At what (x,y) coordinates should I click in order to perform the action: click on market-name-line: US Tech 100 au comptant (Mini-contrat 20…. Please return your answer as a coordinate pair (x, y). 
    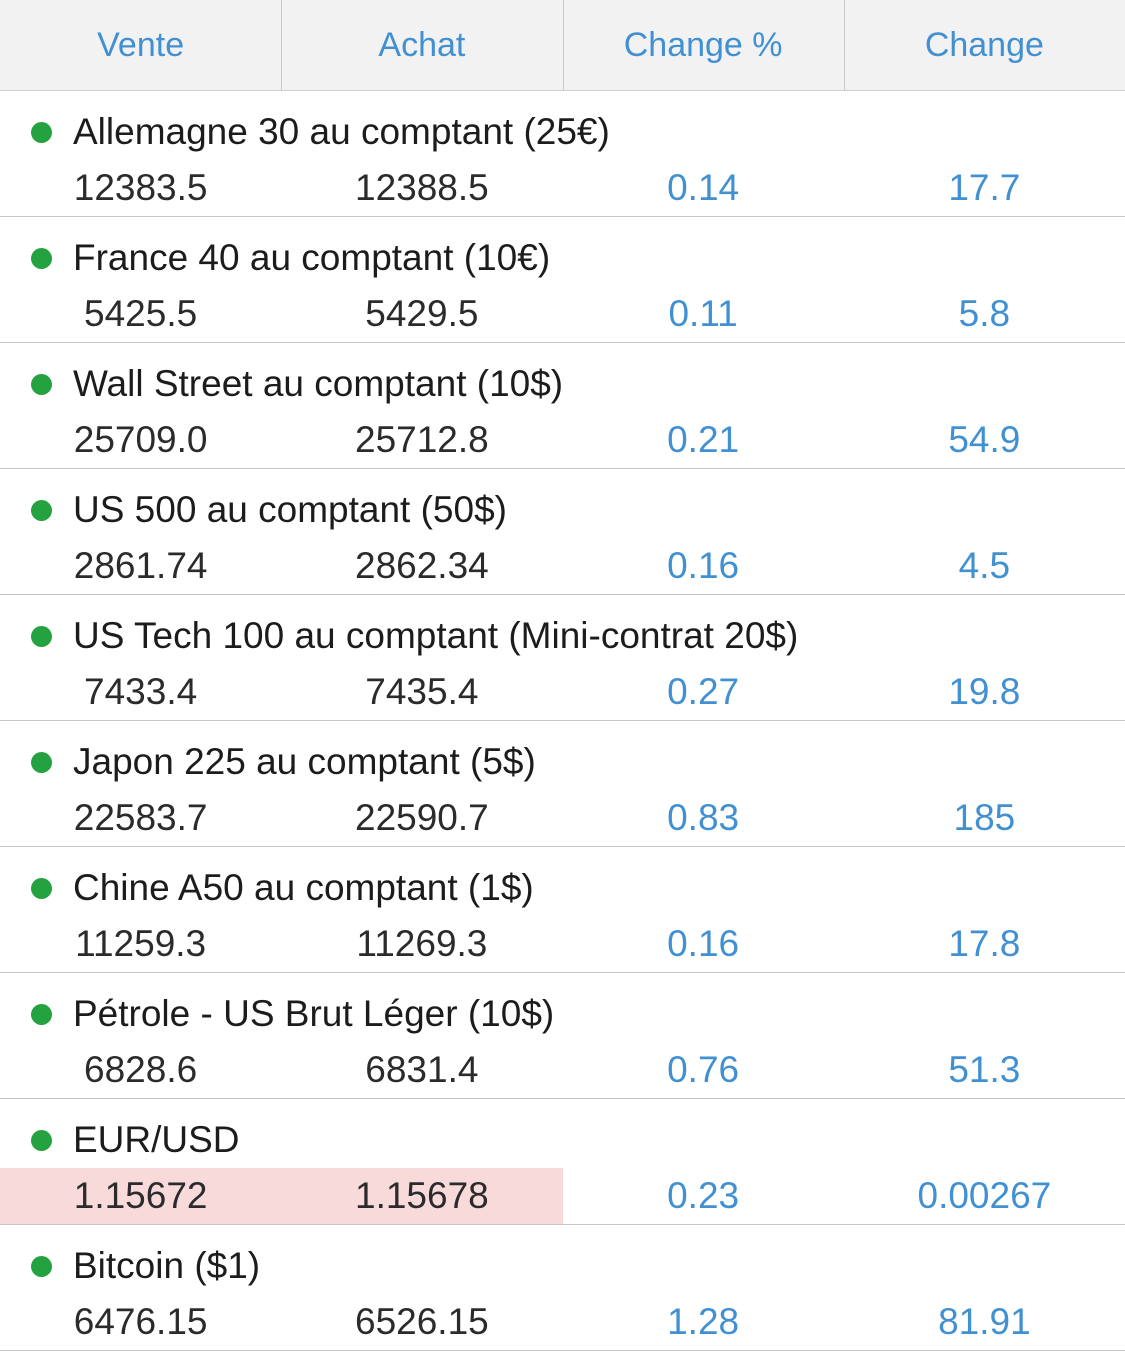
    Looking at the image, I should click on (562, 636).